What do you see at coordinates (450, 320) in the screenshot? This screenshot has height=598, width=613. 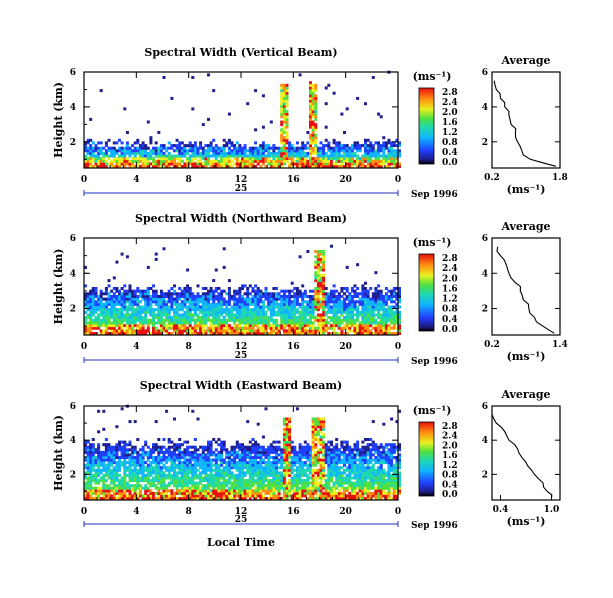 I see `colorbar-tick-label: 0.4` at bounding box center [450, 320].